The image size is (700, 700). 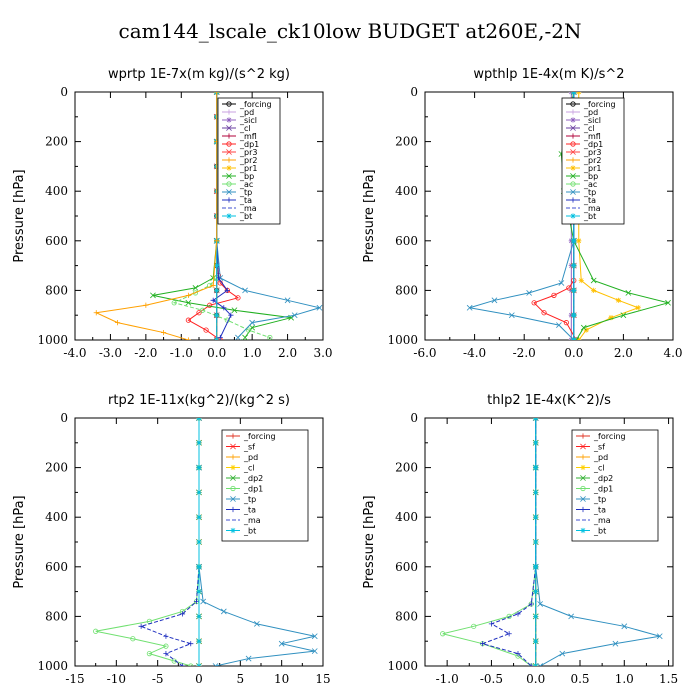 What do you see at coordinates (599, 468) in the screenshot?
I see `legend-label: _cl` at bounding box center [599, 468].